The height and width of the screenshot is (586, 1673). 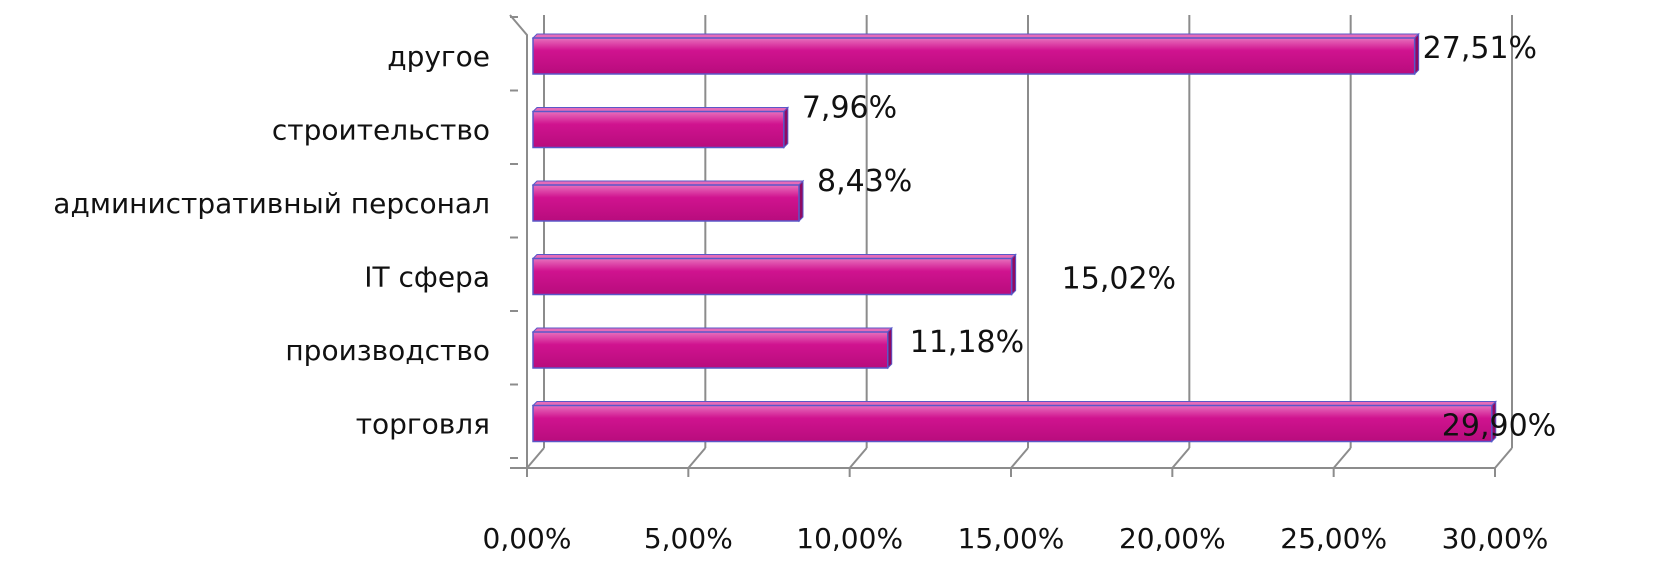 What do you see at coordinates (1172, 538) in the screenshot?
I see `x-tick-label: 20,00%` at bounding box center [1172, 538].